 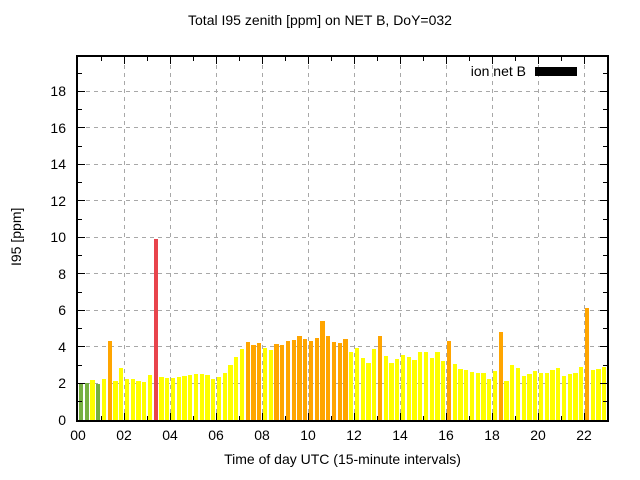 I want to click on bar-06:45, so click(x=236, y=388).